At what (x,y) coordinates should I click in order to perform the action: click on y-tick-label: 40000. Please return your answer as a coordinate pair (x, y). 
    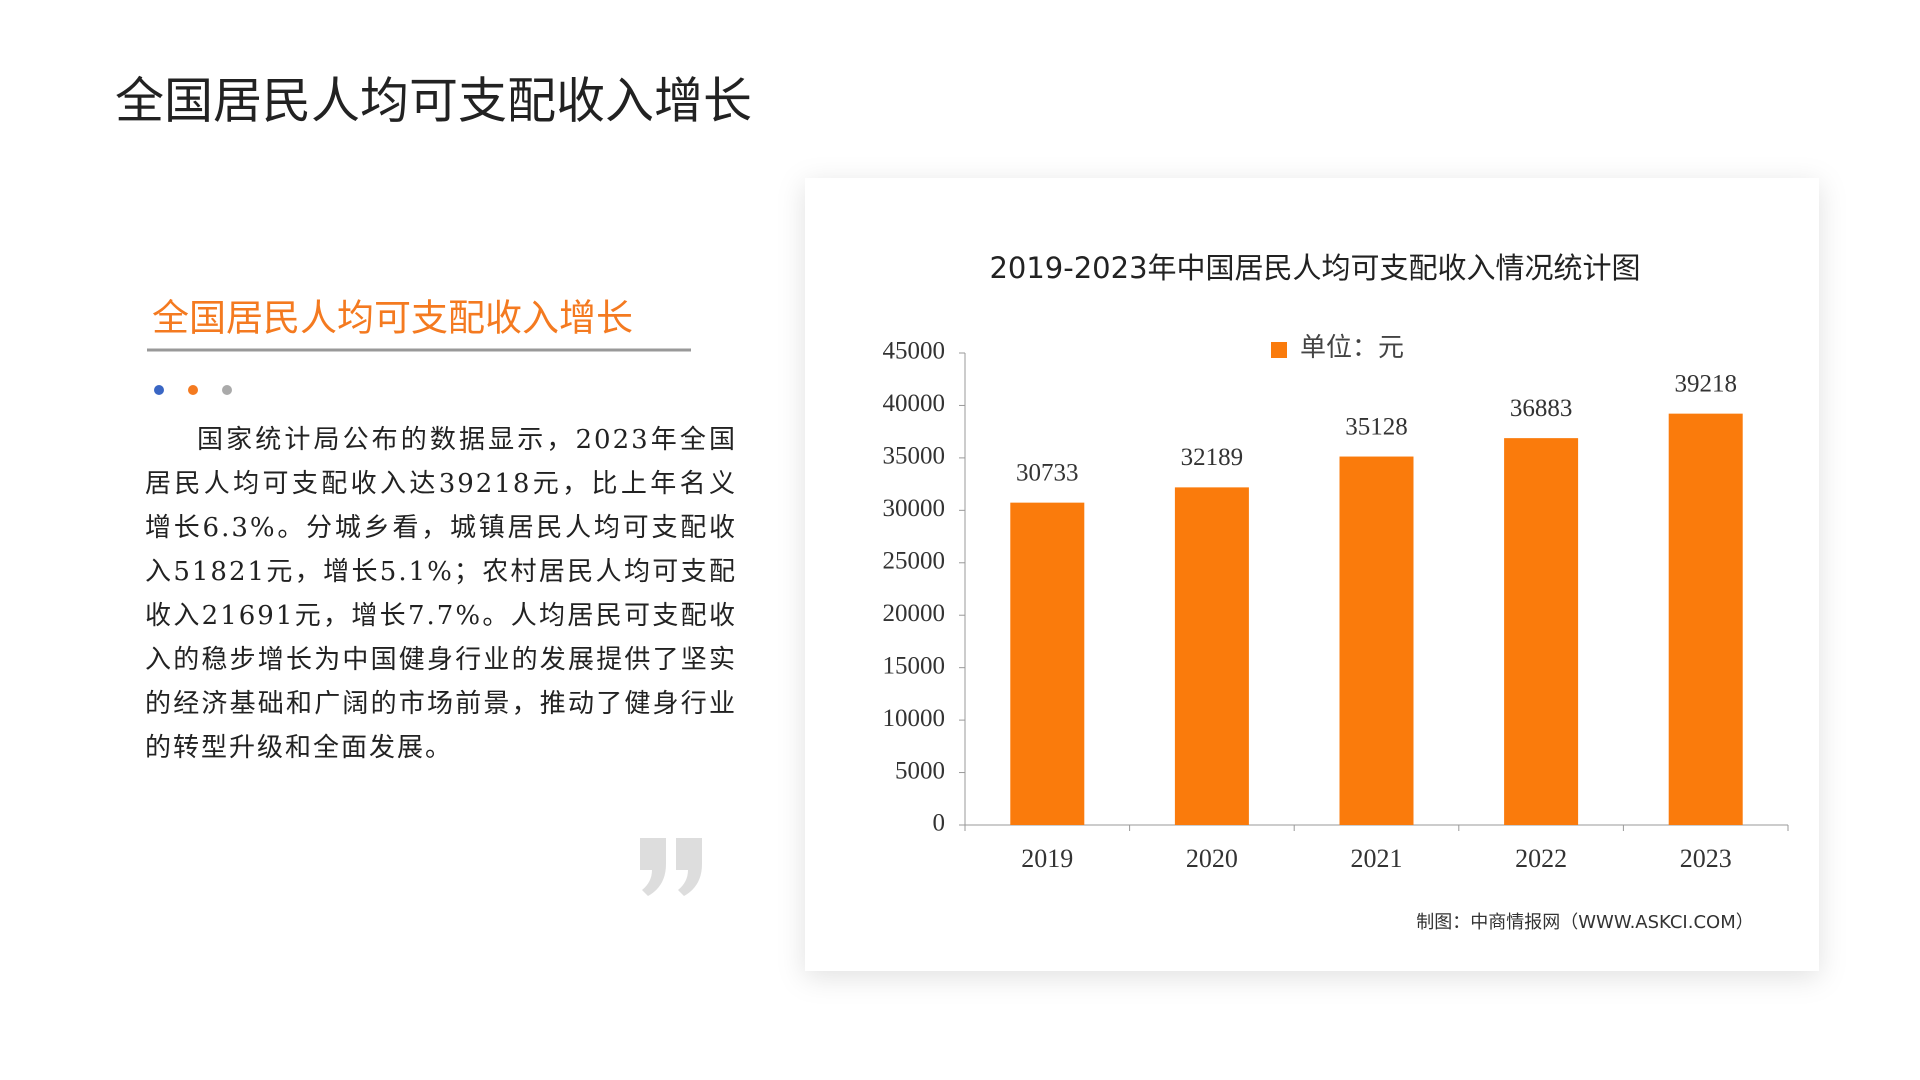
    Looking at the image, I should click on (914, 403).